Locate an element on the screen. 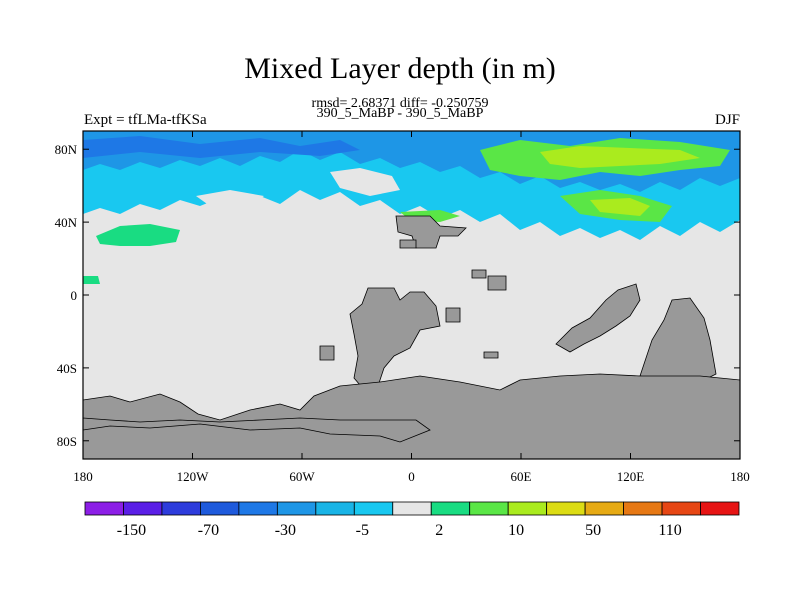 This screenshot has width=800, height=600. colorbar-label: -5 is located at coordinates (362, 530).